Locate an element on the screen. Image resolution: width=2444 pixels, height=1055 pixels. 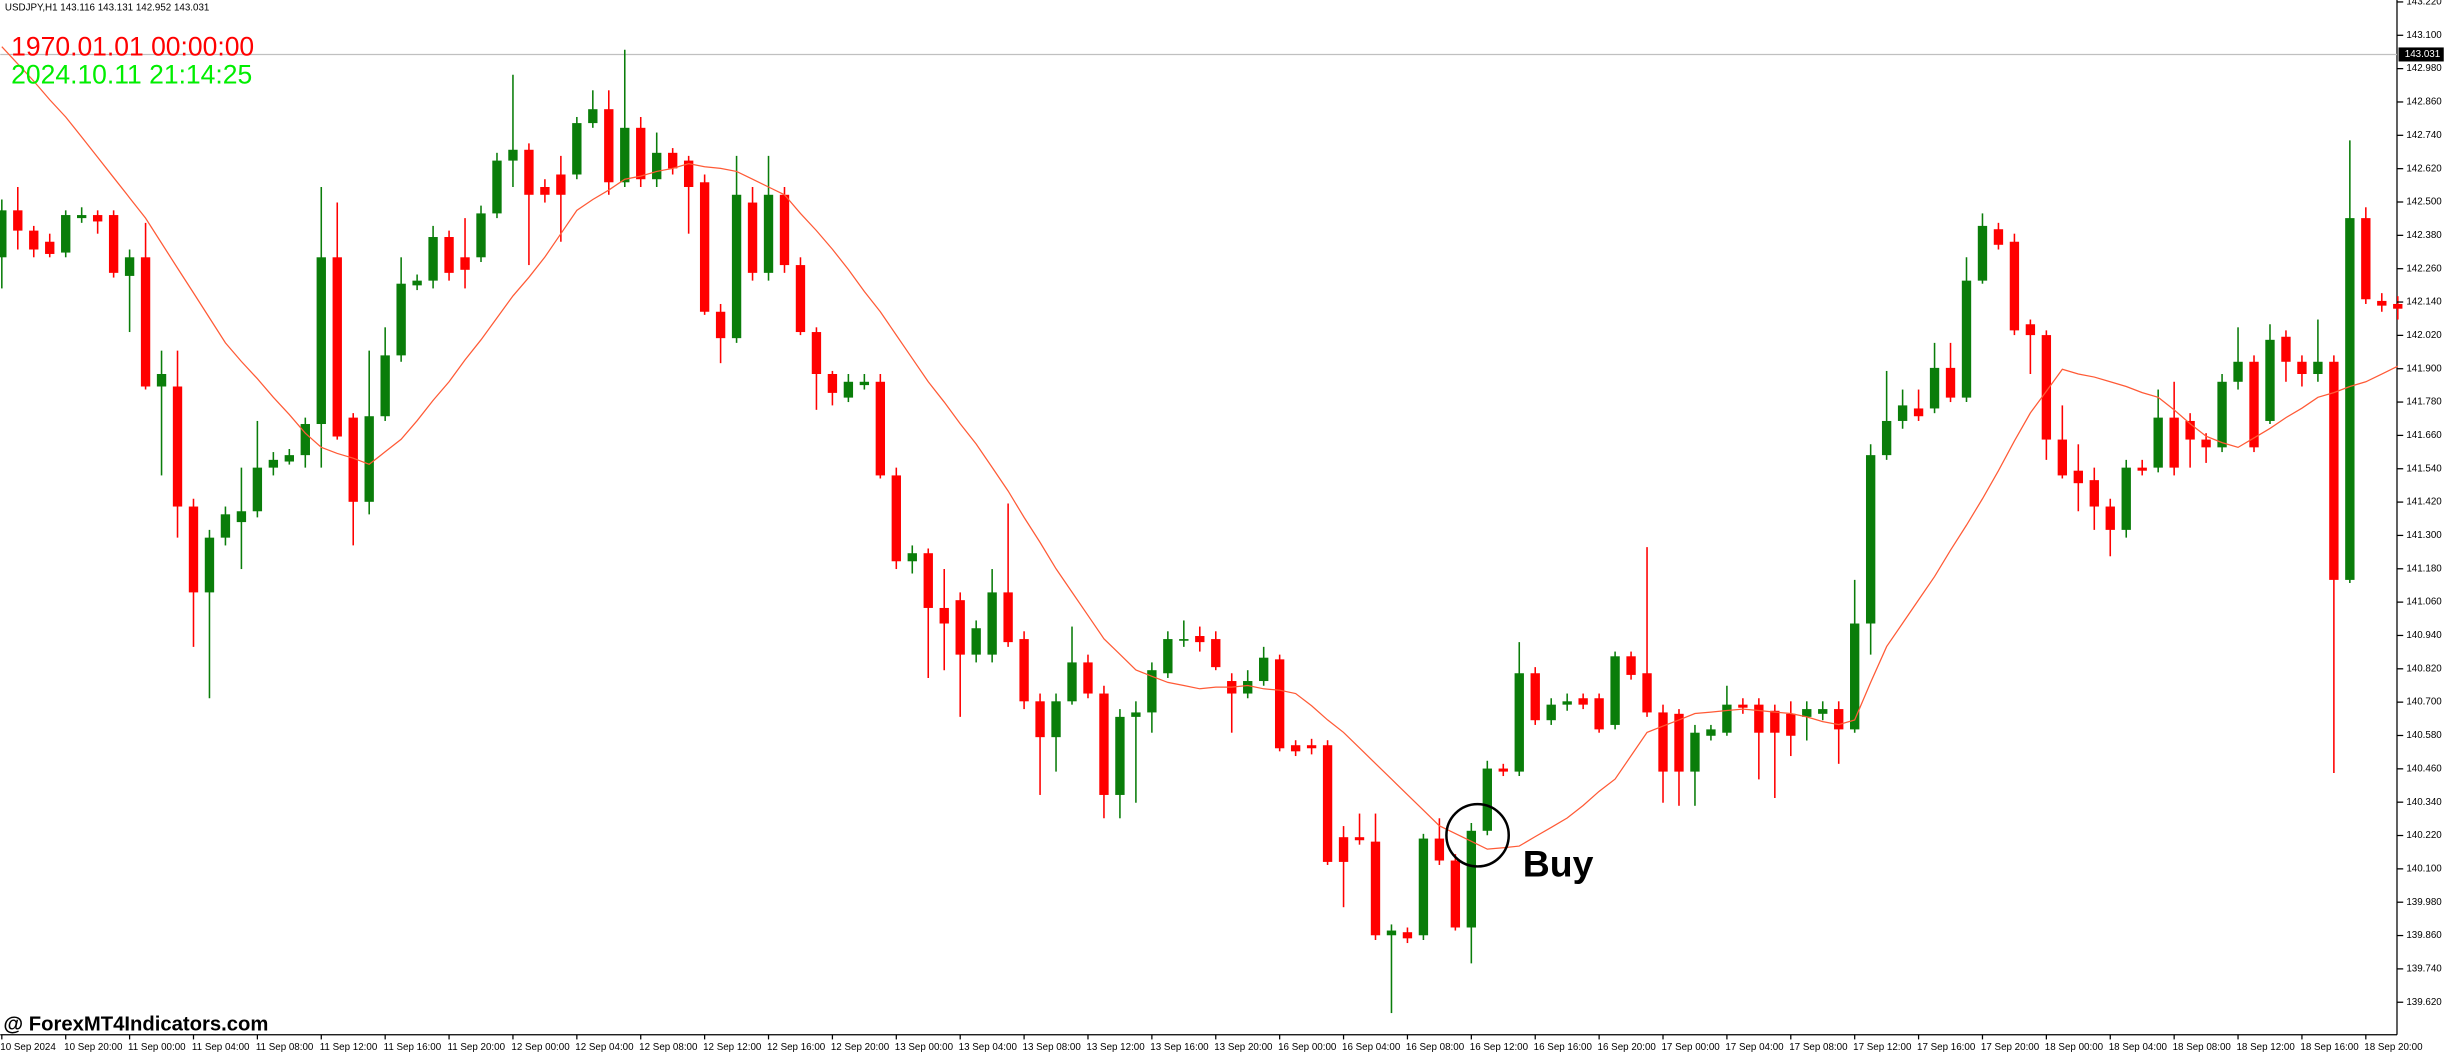
x-tick-label: 18 Sep 12:00 is located at coordinates (2265, 1047).